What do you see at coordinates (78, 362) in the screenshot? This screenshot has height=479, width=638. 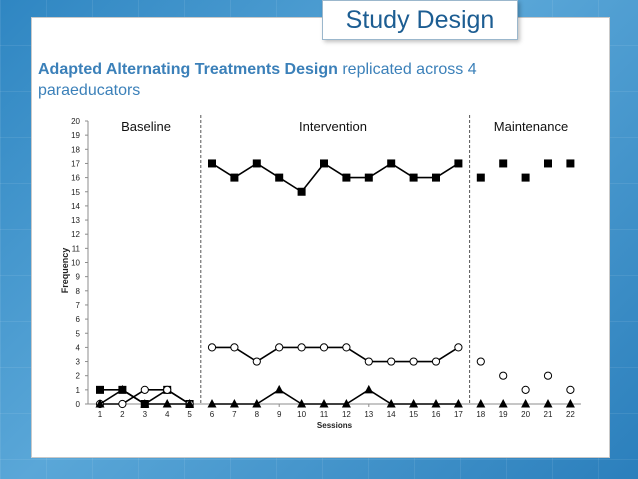 I see `y-tick-label: 3` at bounding box center [78, 362].